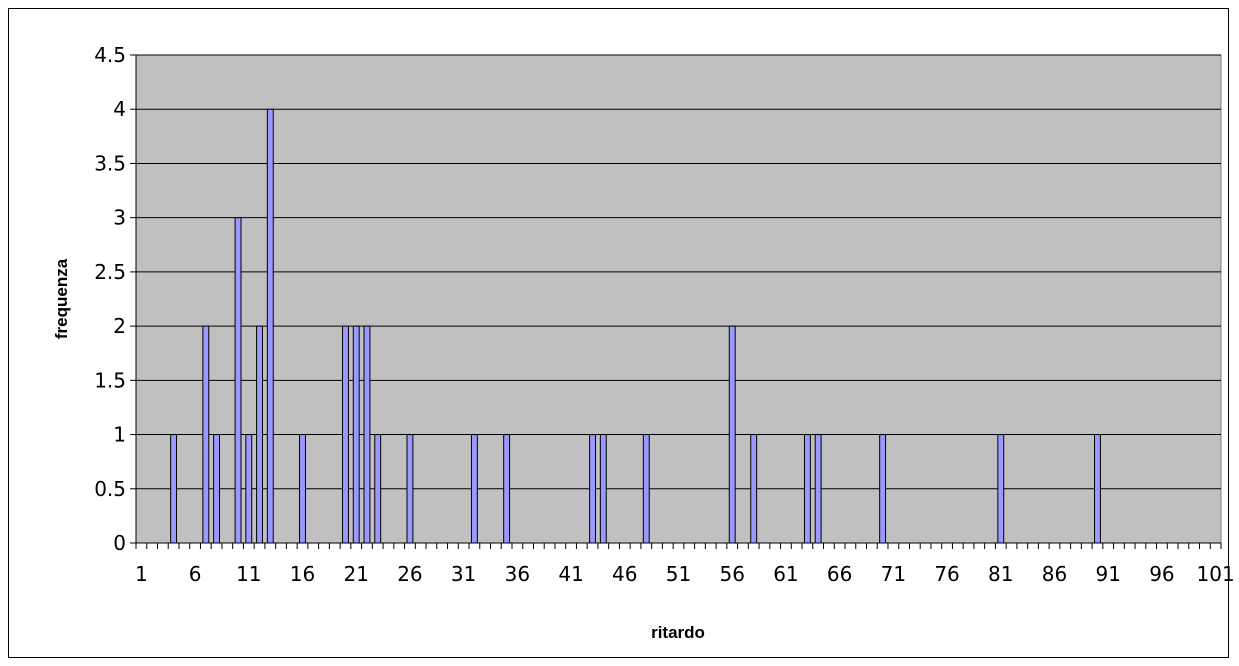  I want to click on x-tick-label: 16, so click(302, 574).